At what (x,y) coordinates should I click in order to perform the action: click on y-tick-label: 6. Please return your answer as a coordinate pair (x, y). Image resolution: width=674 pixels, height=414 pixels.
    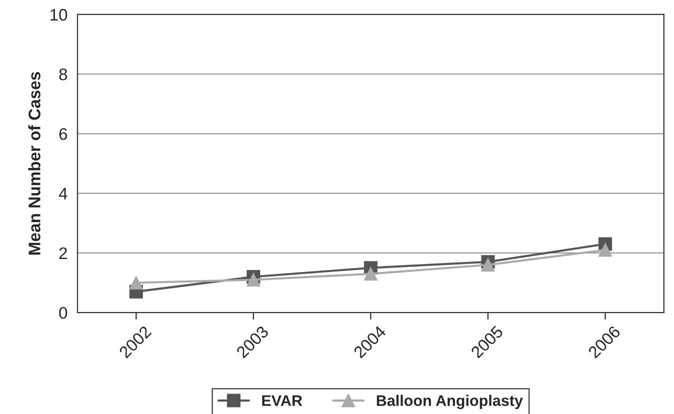
    Looking at the image, I should click on (63, 134).